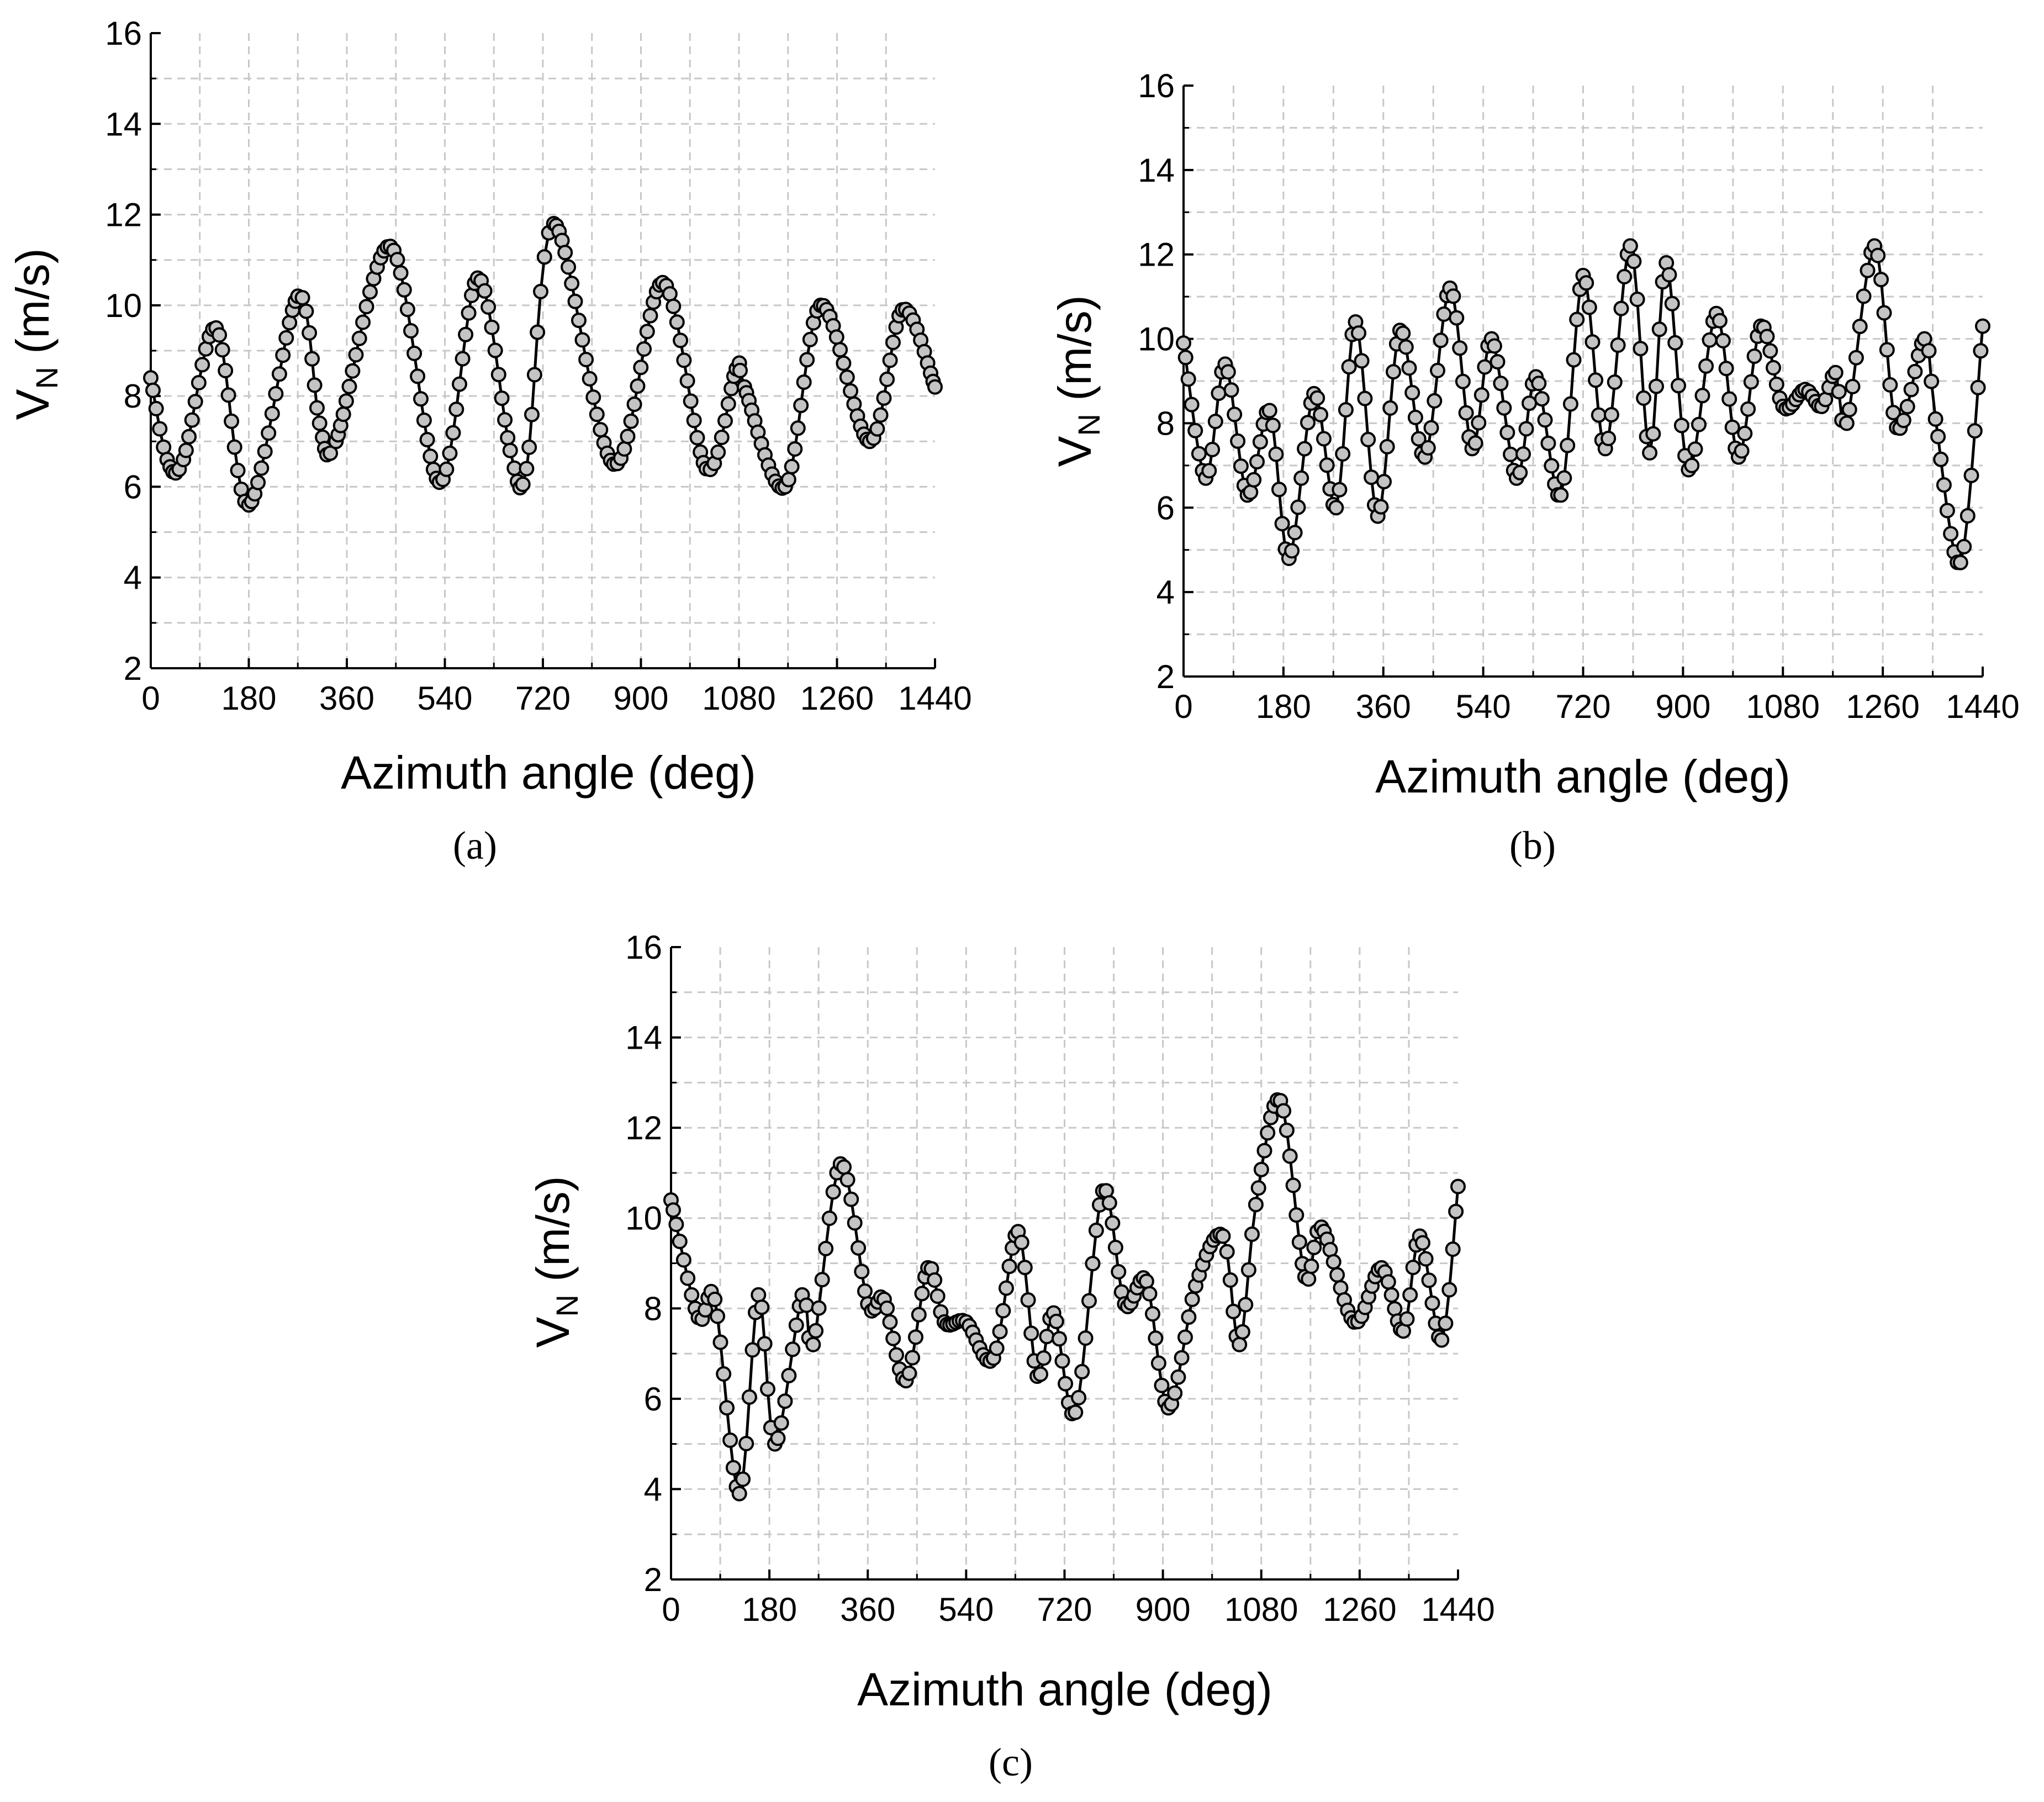 The image size is (2044, 1802). Describe the element at coordinates (1165, 676) in the screenshot. I see `y-tick-label: 2` at that location.